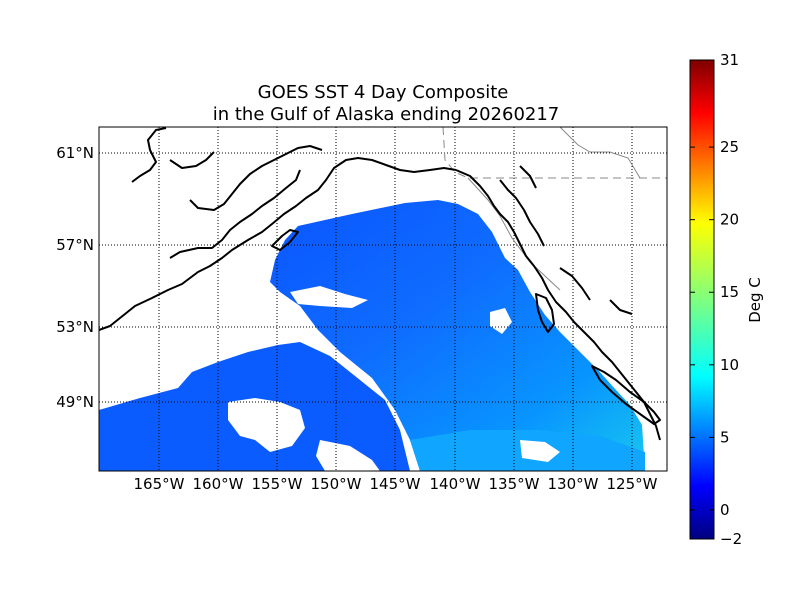 This screenshot has height=600, width=800. I want to click on colorbar-tick-label: −2, so click(731, 539).